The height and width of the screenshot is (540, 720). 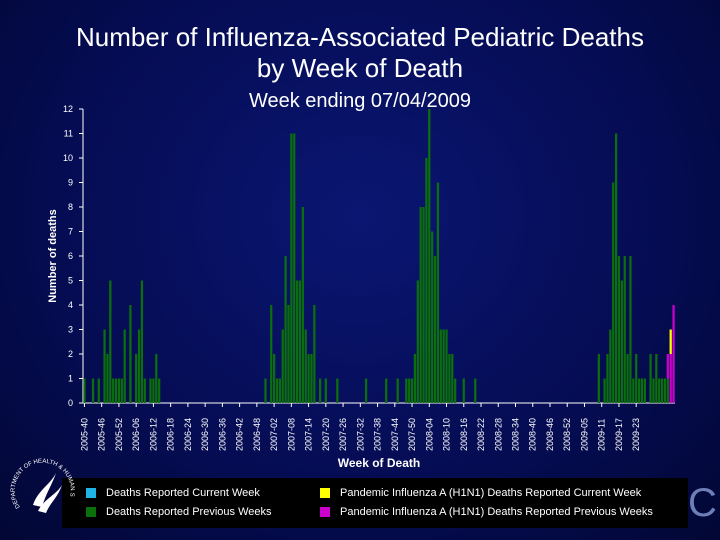 I want to click on x-tick-label: 2007-02, so click(x=274, y=434).